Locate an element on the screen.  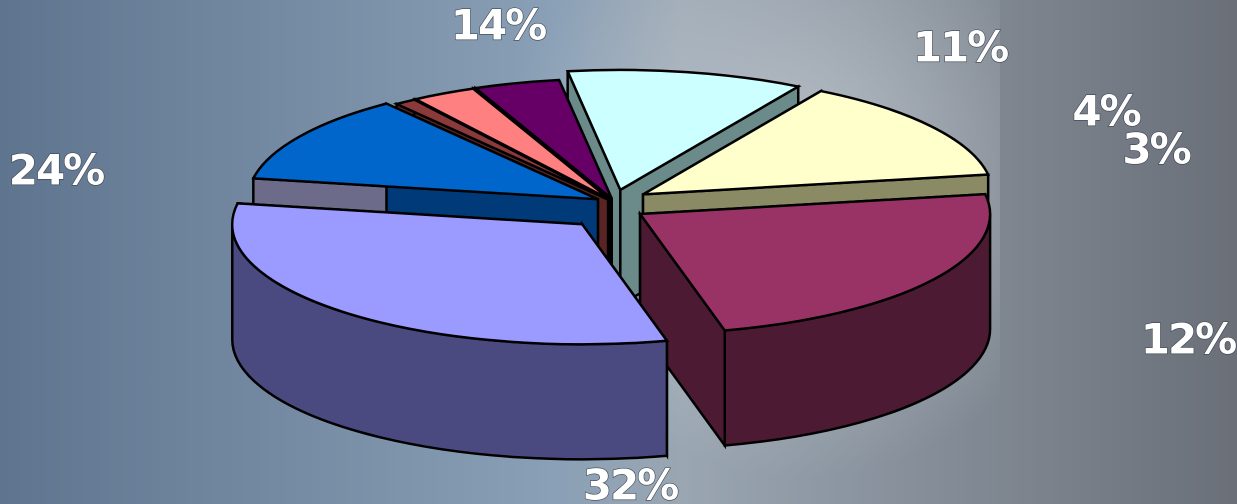
slice-label-0: 32% is located at coordinates (630, 482).